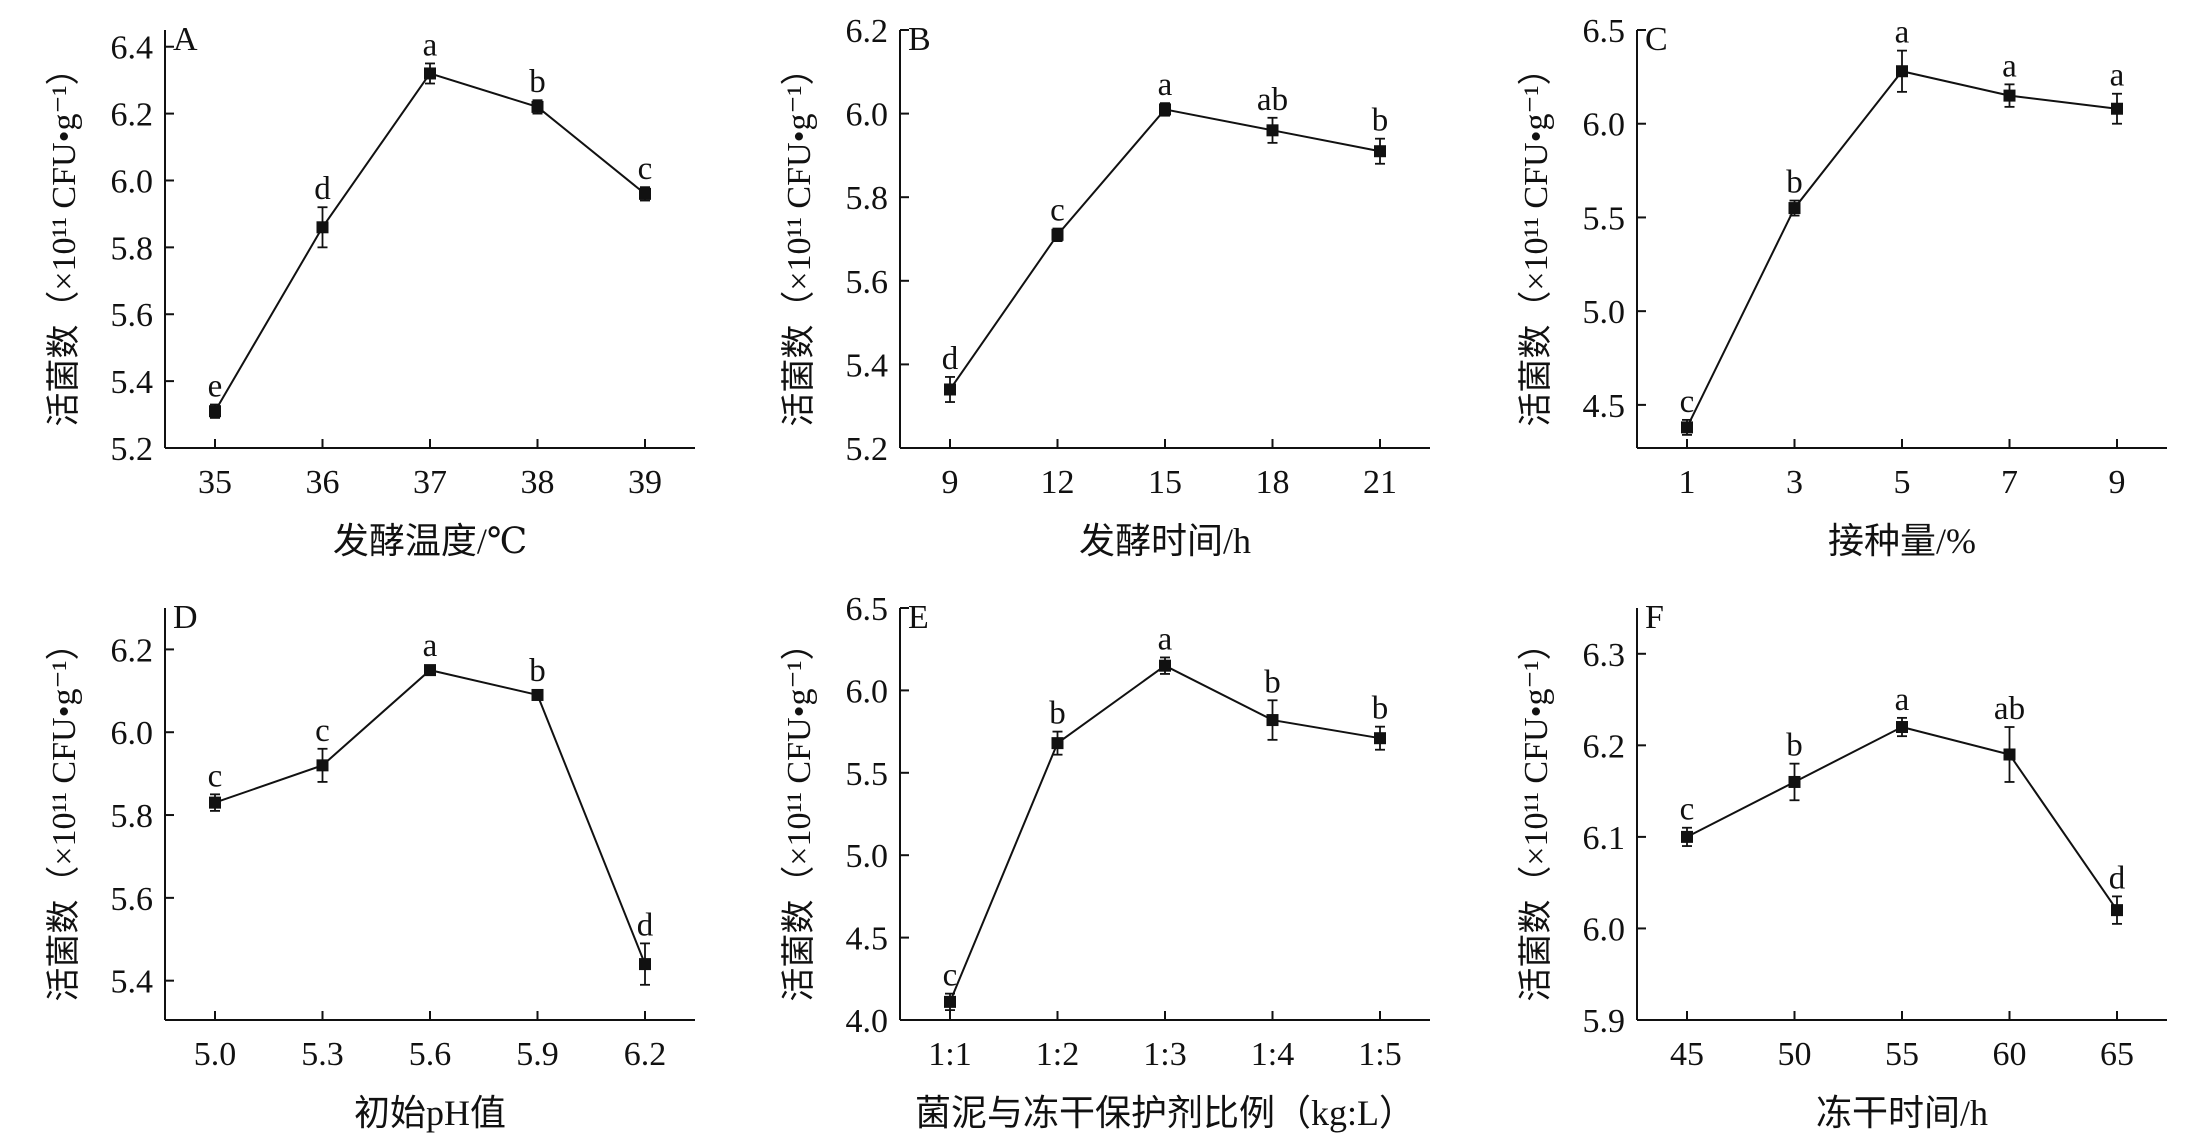 The height and width of the screenshot is (1136, 2196). What do you see at coordinates (867, 774) in the screenshot?
I see `chart-e-ytick-label: 5.5` at bounding box center [867, 774].